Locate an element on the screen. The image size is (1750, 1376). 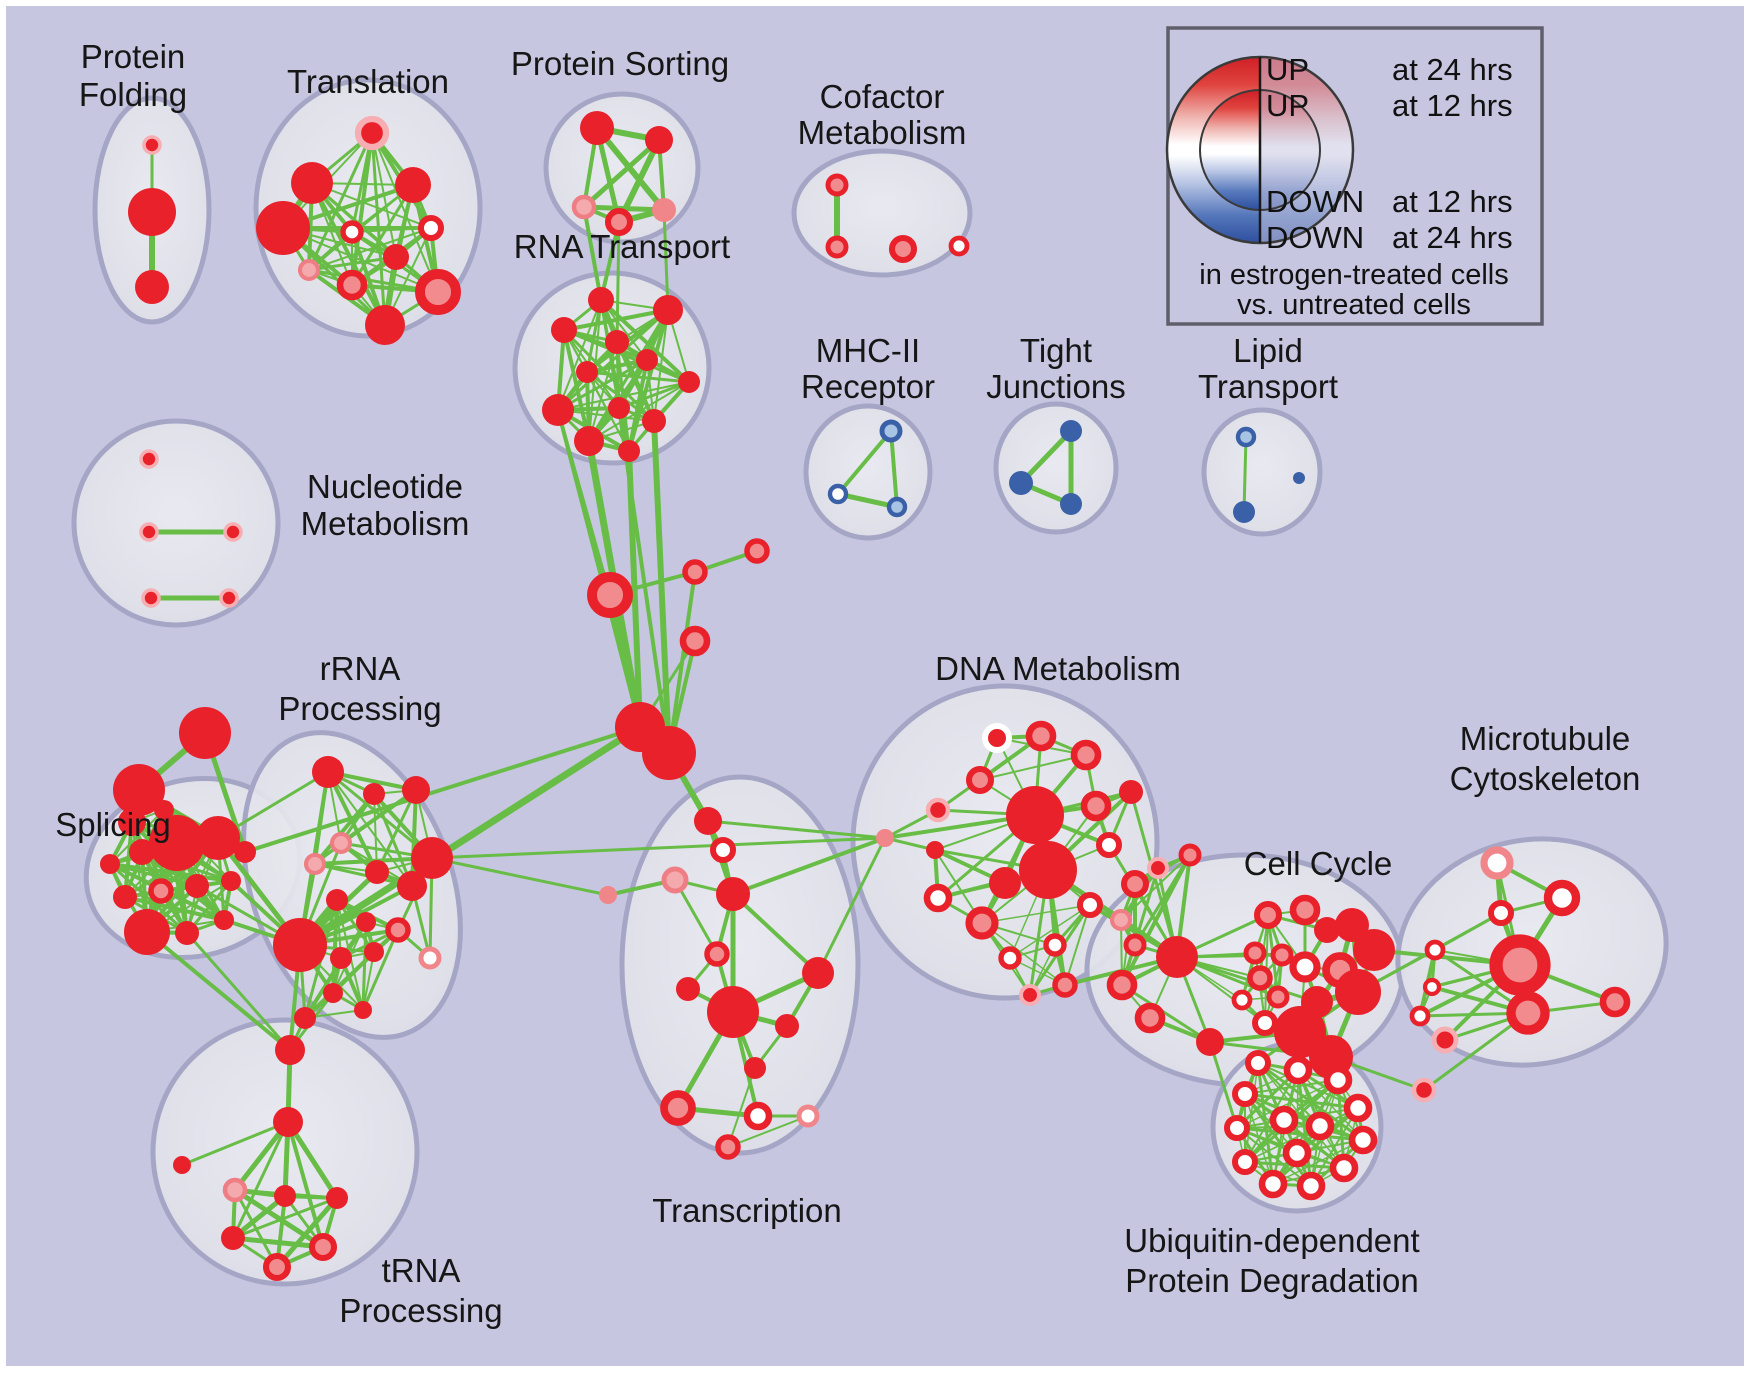
legend-row-2-time: at 12 hrs is located at coordinates (1452, 201).